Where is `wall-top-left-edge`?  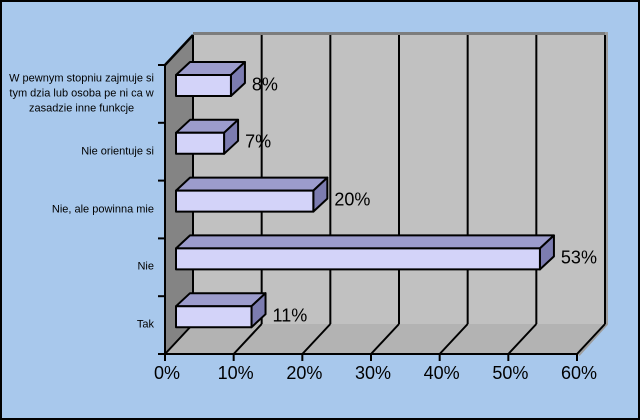
wall-top-left-edge is located at coordinates (179, 50).